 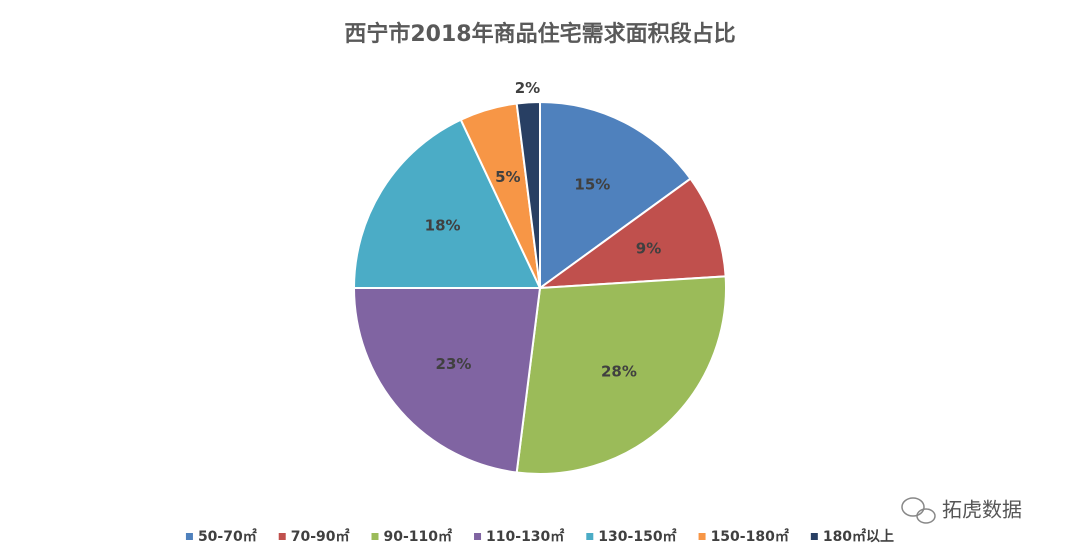 What do you see at coordinates (750, 536) in the screenshot?
I see `legend-label: 150-180㎡` at bounding box center [750, 536].